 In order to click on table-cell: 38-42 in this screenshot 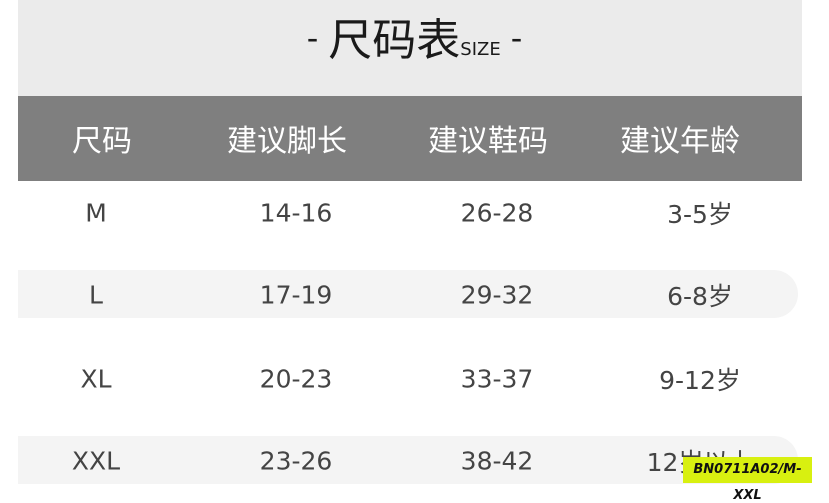, I will do `click(497, 461)`.